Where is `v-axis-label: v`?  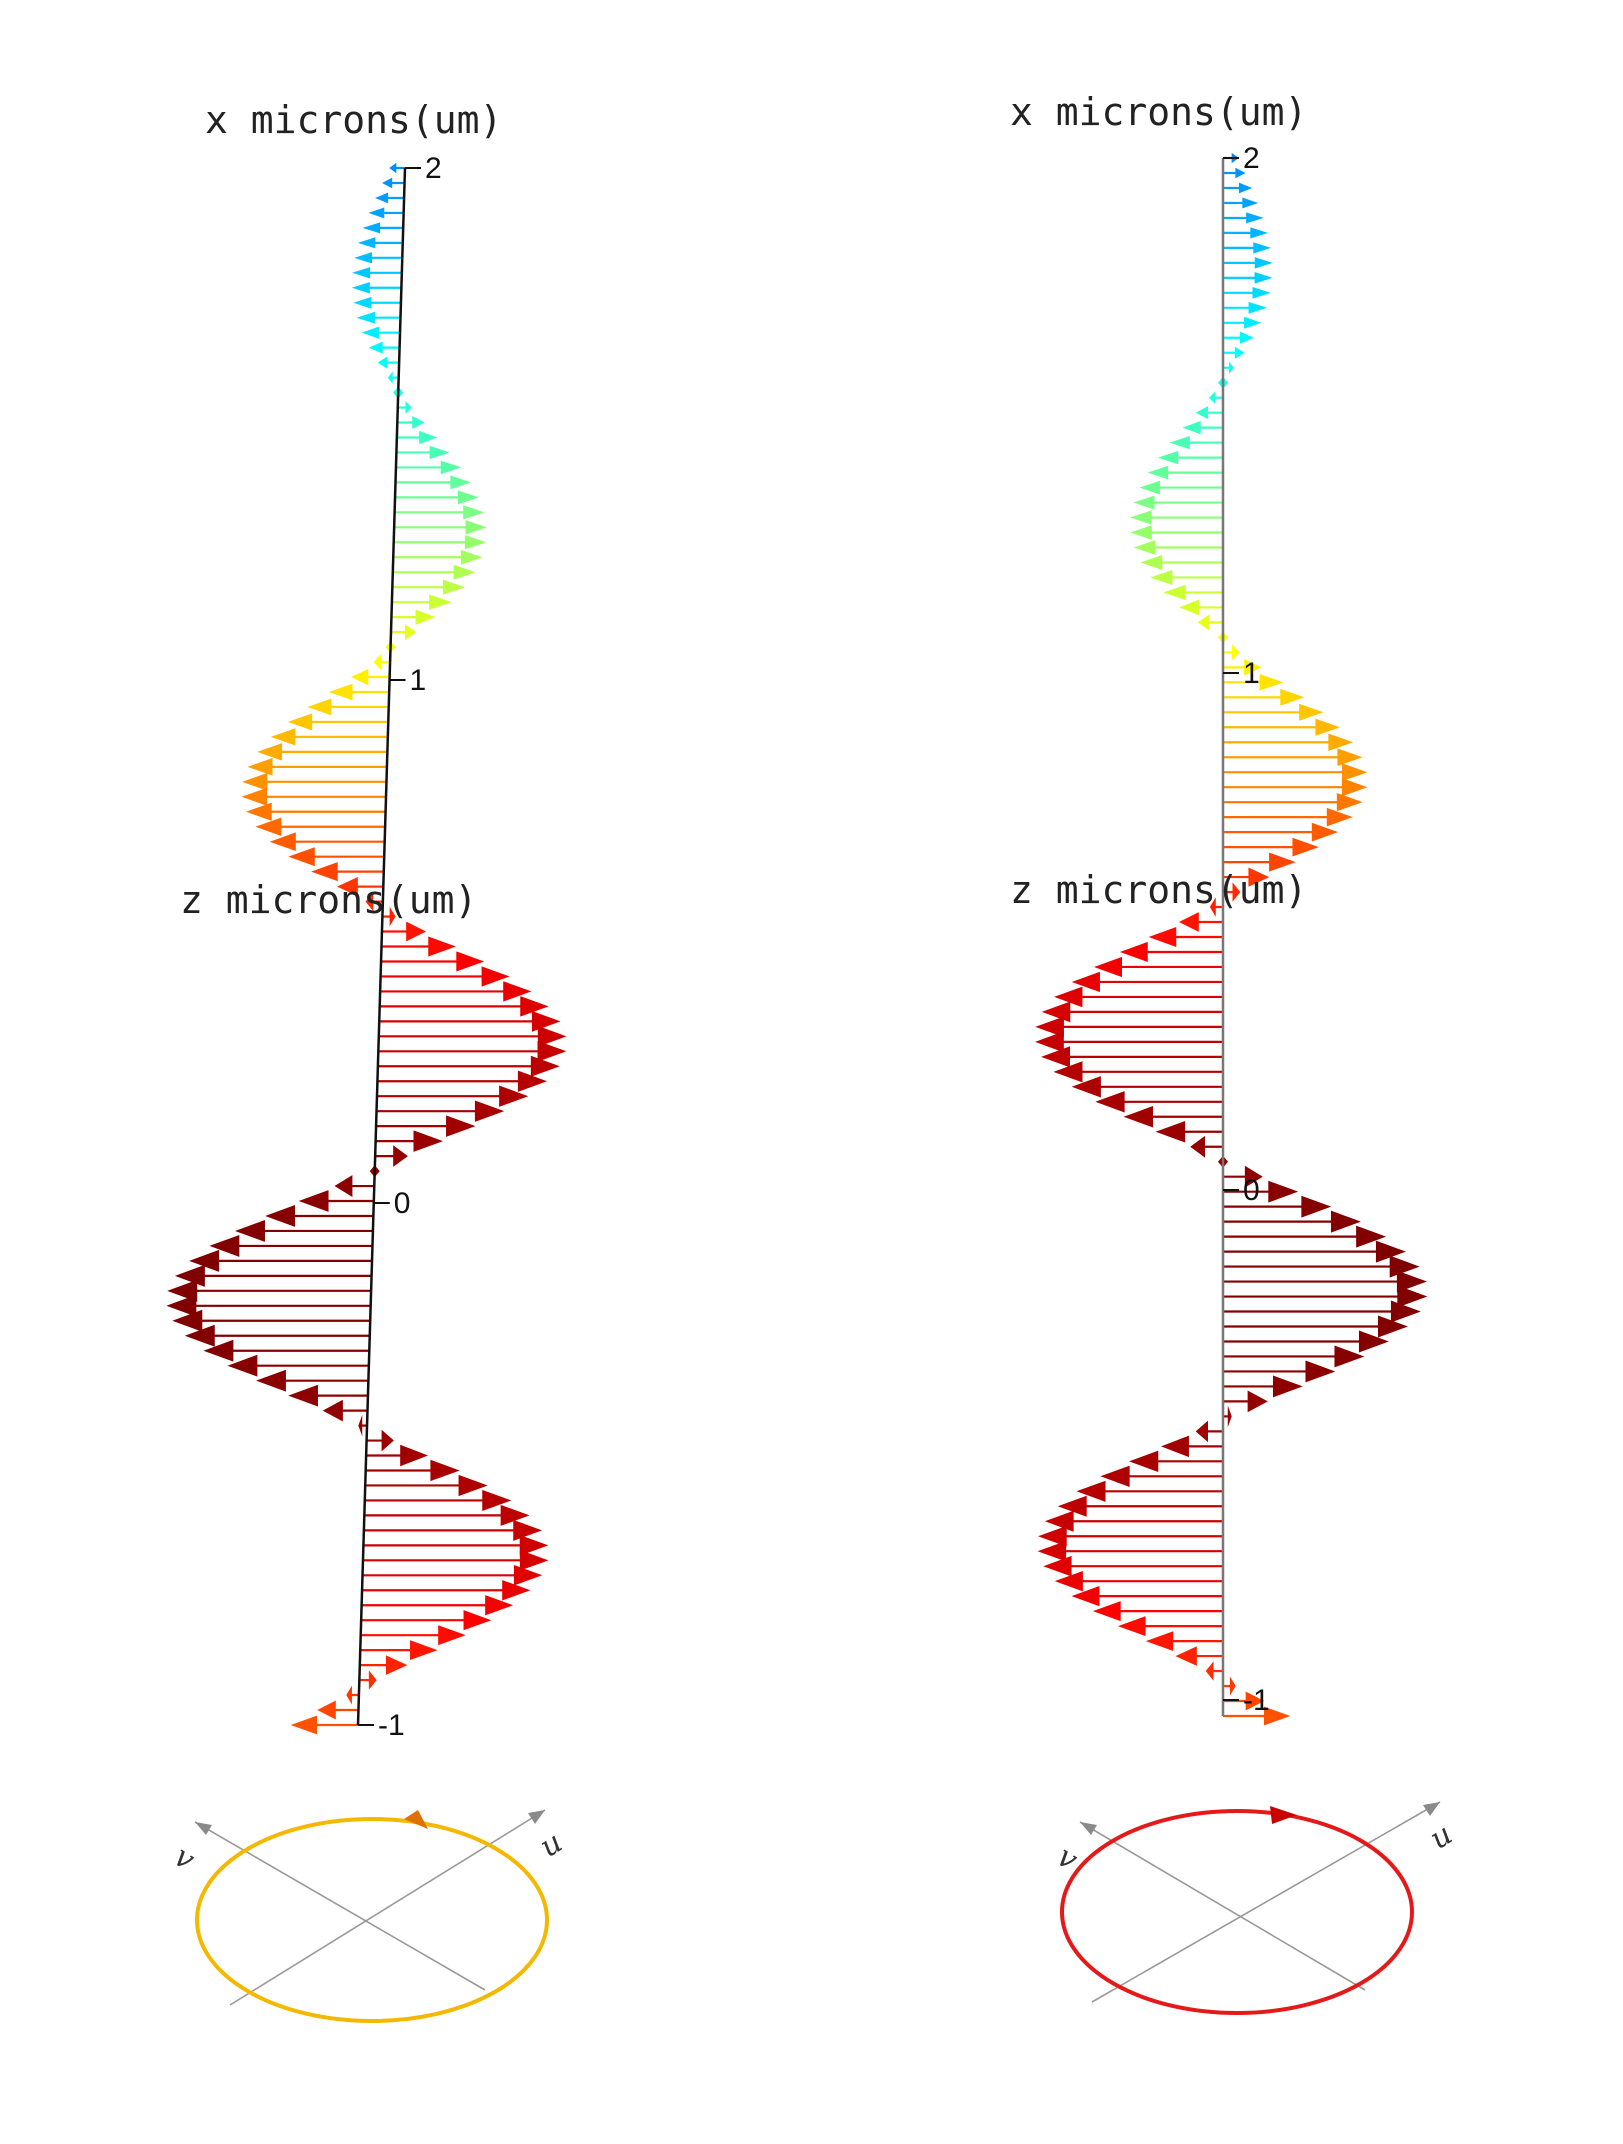 v-axis-label: v is located at coordinates (184, 1858).